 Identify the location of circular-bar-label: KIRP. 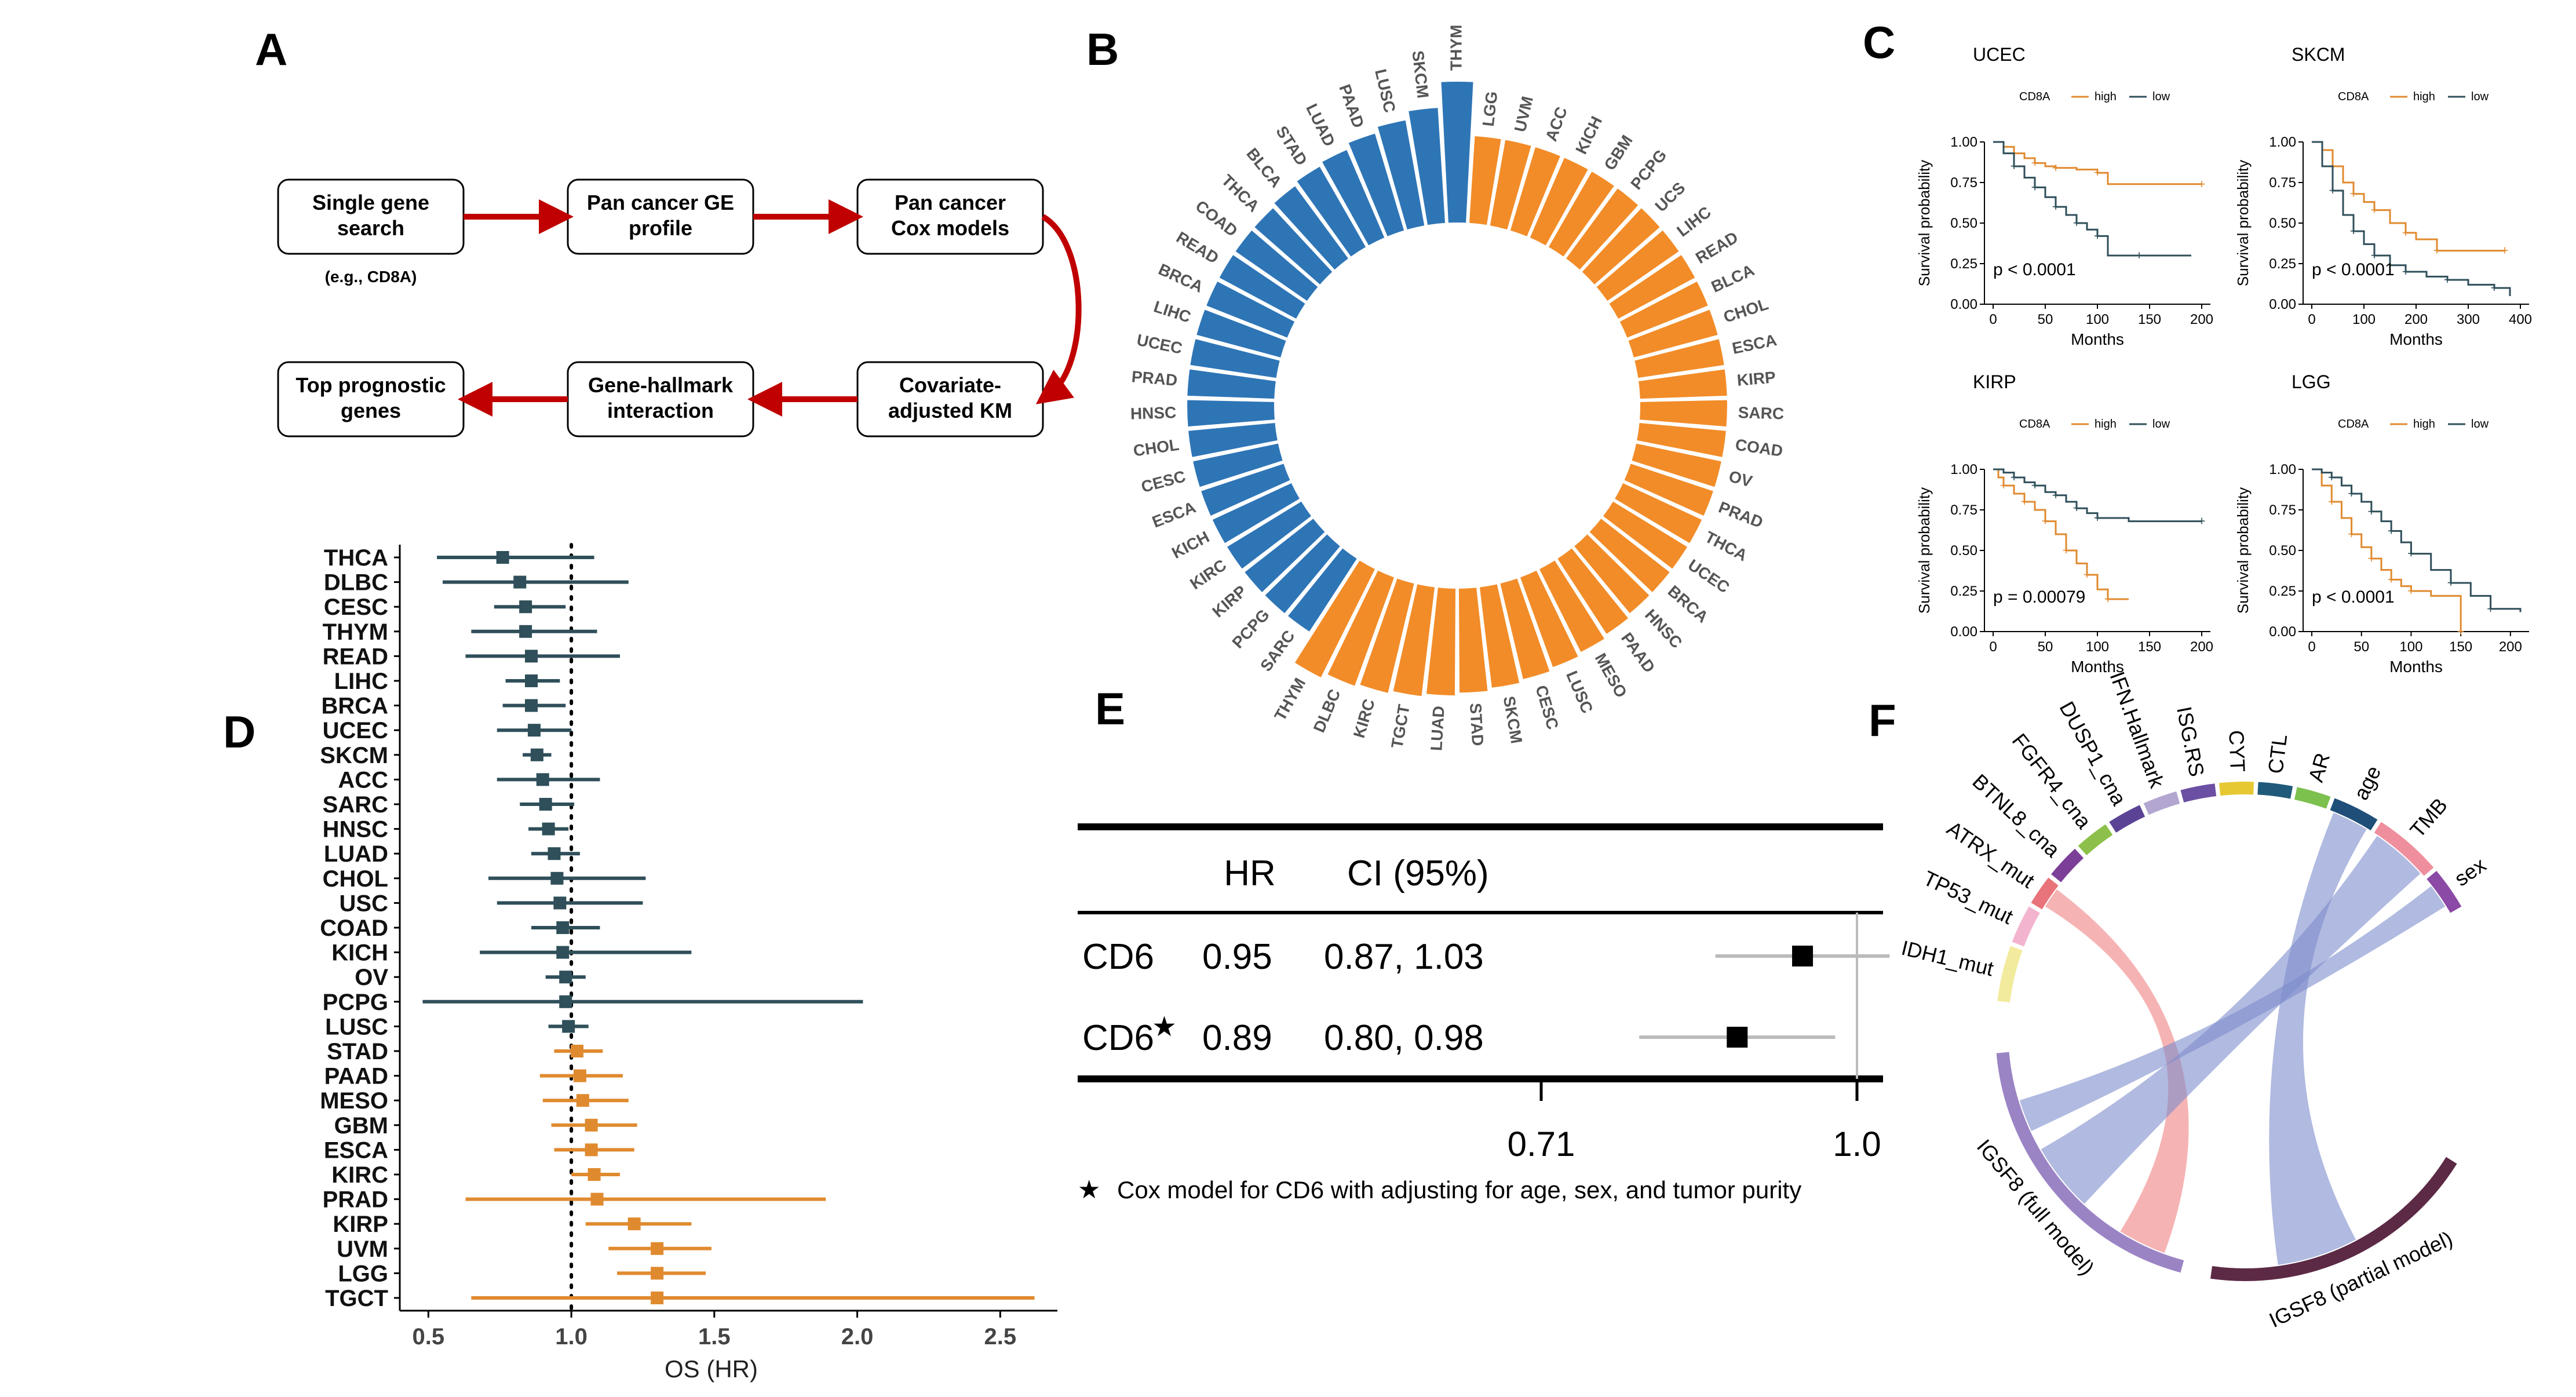
(1756, 378).